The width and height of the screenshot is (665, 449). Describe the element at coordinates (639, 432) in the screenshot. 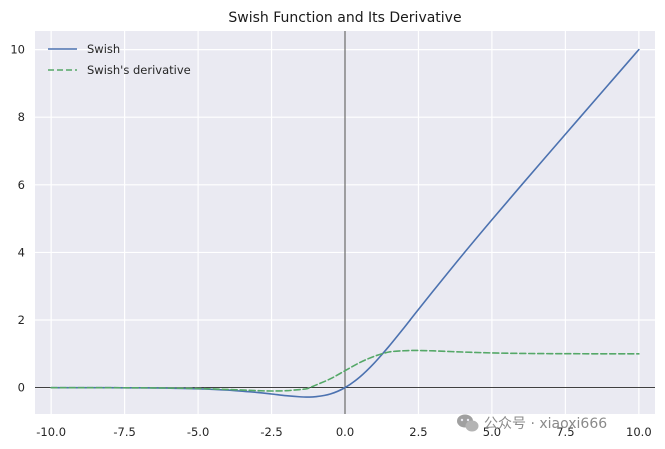

I see `x-tick-label: 10.0` at that location.